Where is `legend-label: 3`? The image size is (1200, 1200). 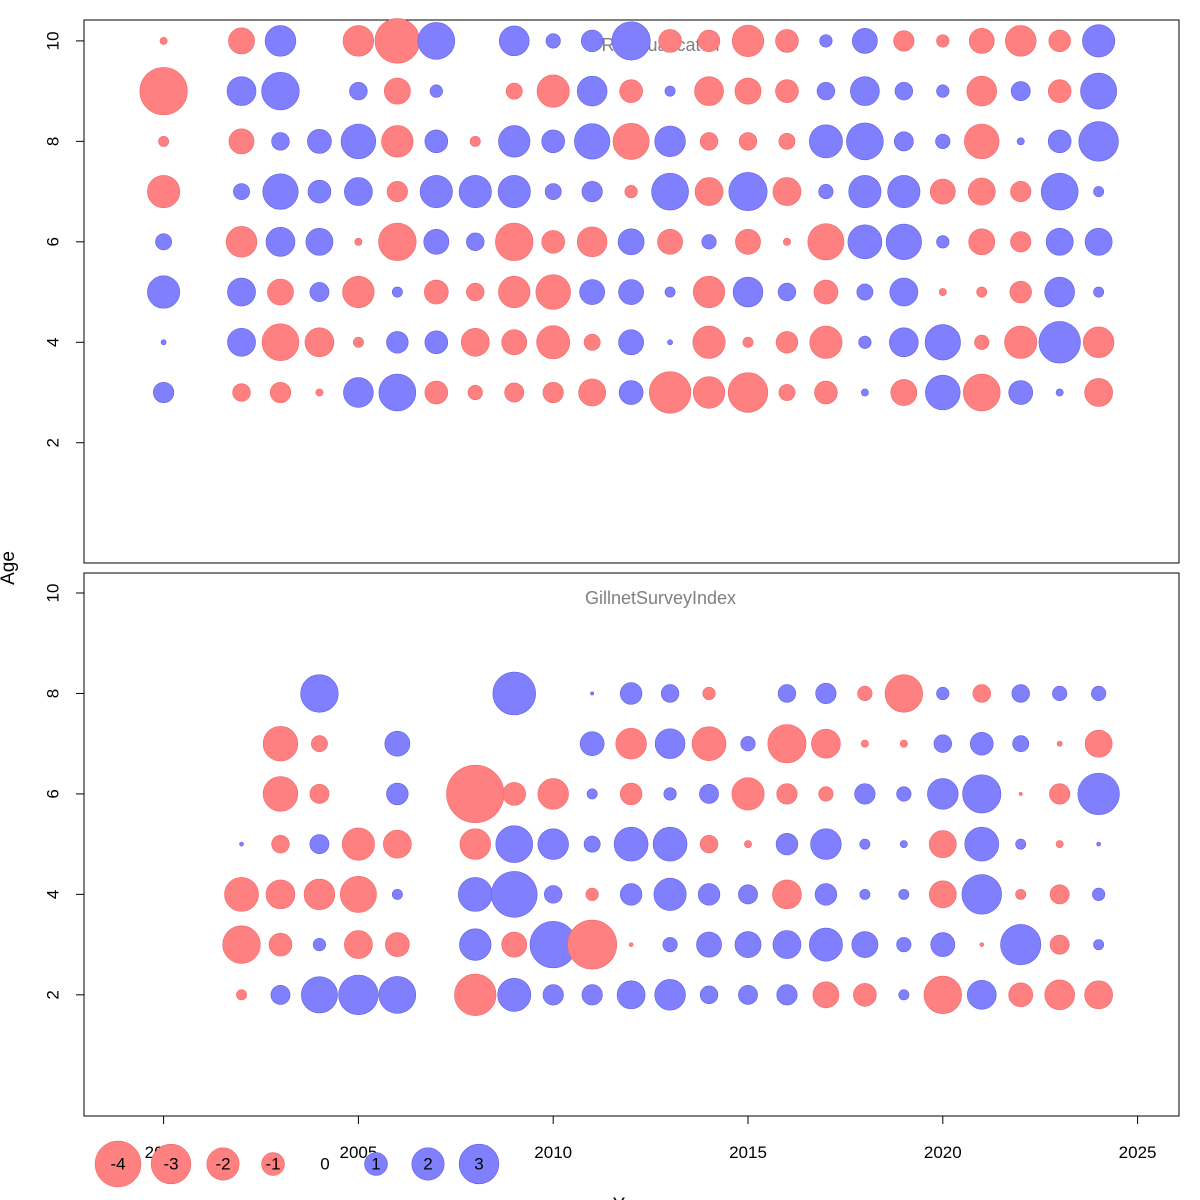
legend-label: 3 is located at coordinates (478, 1164).